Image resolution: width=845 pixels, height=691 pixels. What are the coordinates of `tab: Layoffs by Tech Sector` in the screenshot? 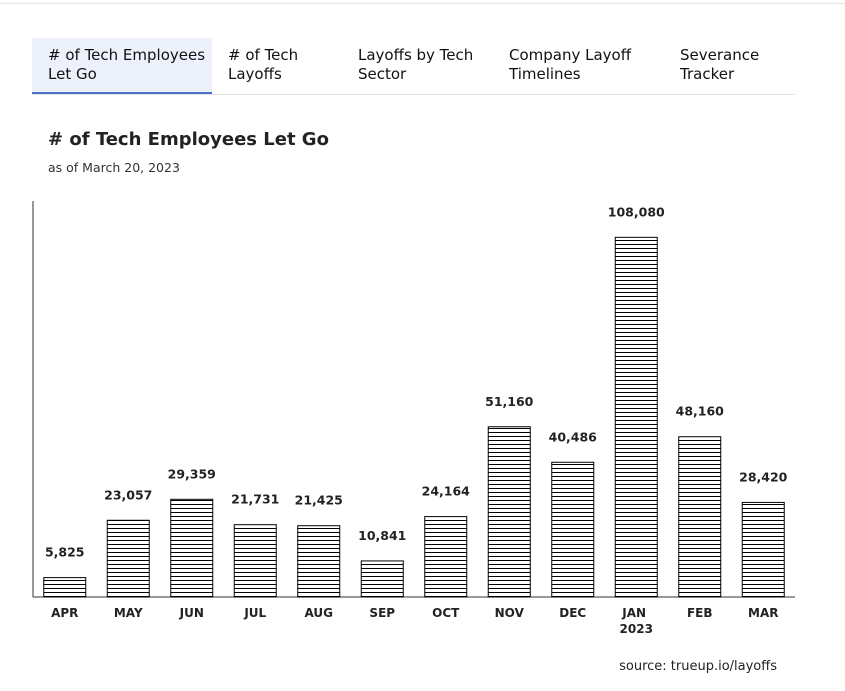 It's located at (416, 64).